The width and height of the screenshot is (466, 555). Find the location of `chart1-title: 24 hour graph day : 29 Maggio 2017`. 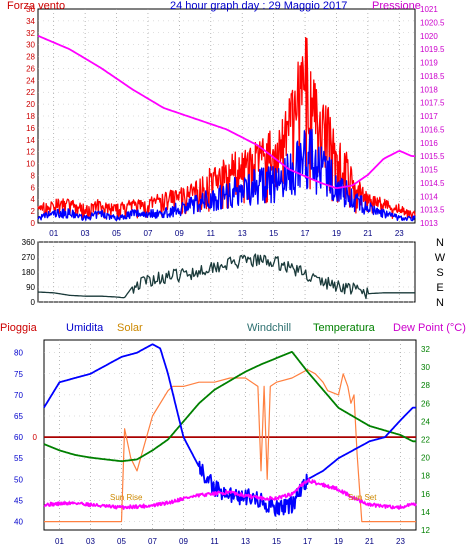

chart1-title: 24 hour graph day : 29 Maggio 2017 is located at coordinates (258, 6).